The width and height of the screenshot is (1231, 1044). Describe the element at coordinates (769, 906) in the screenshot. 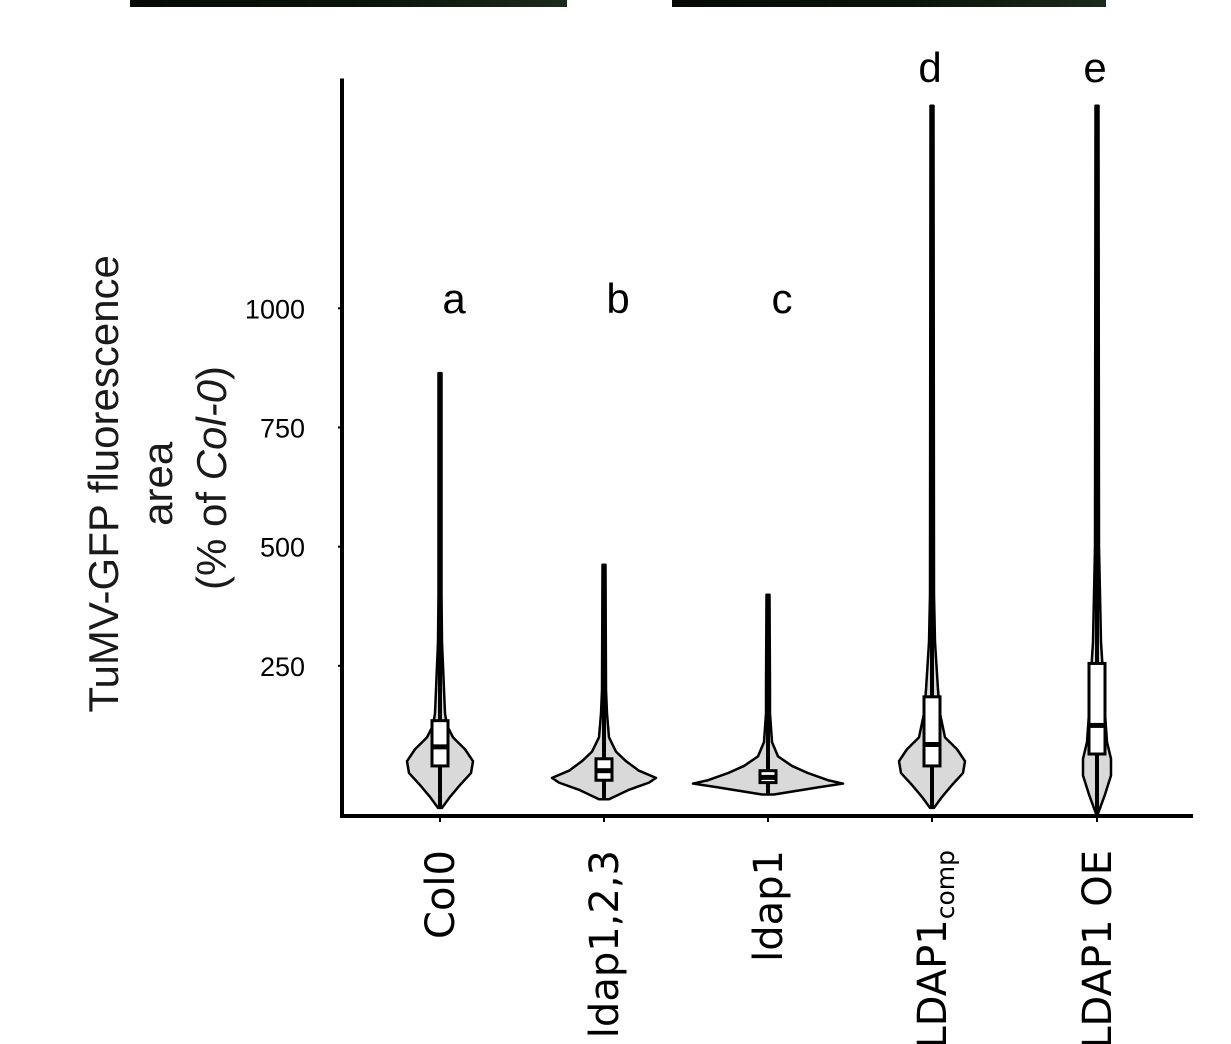

I see `x-category-label: ldap1` at that location.